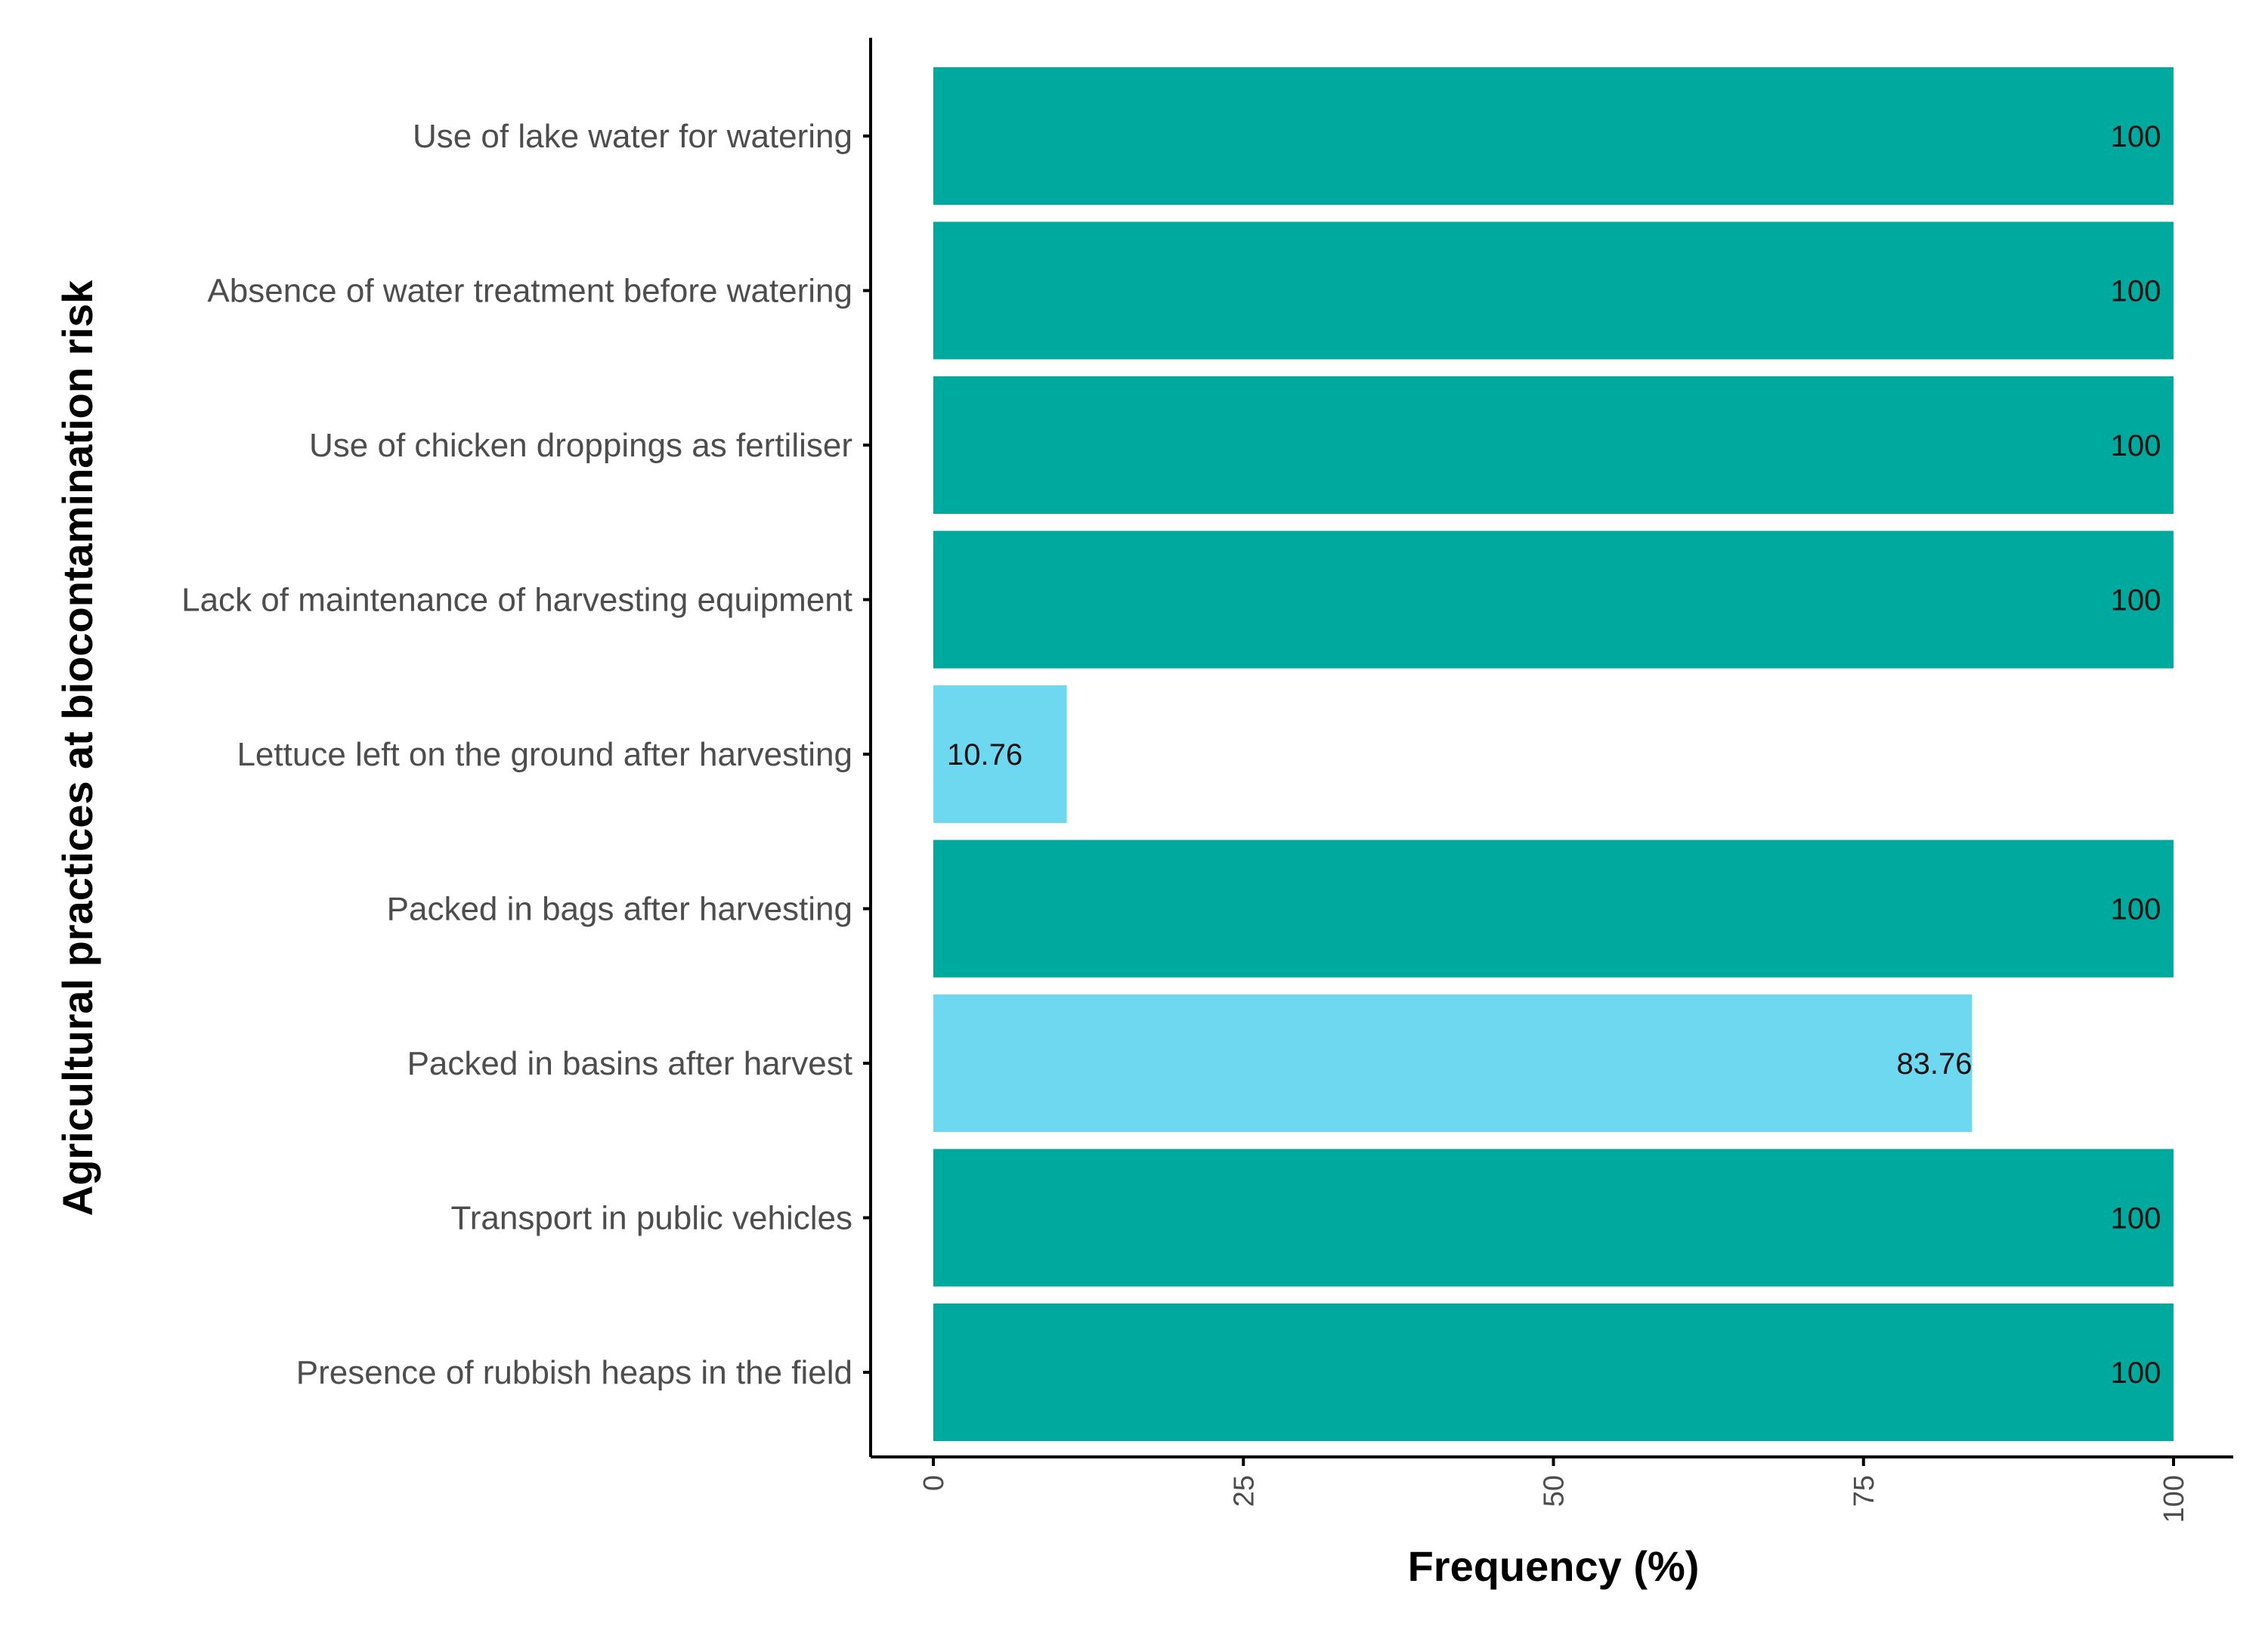  I want to click on value-label-2: 100, so click(2136, 446).